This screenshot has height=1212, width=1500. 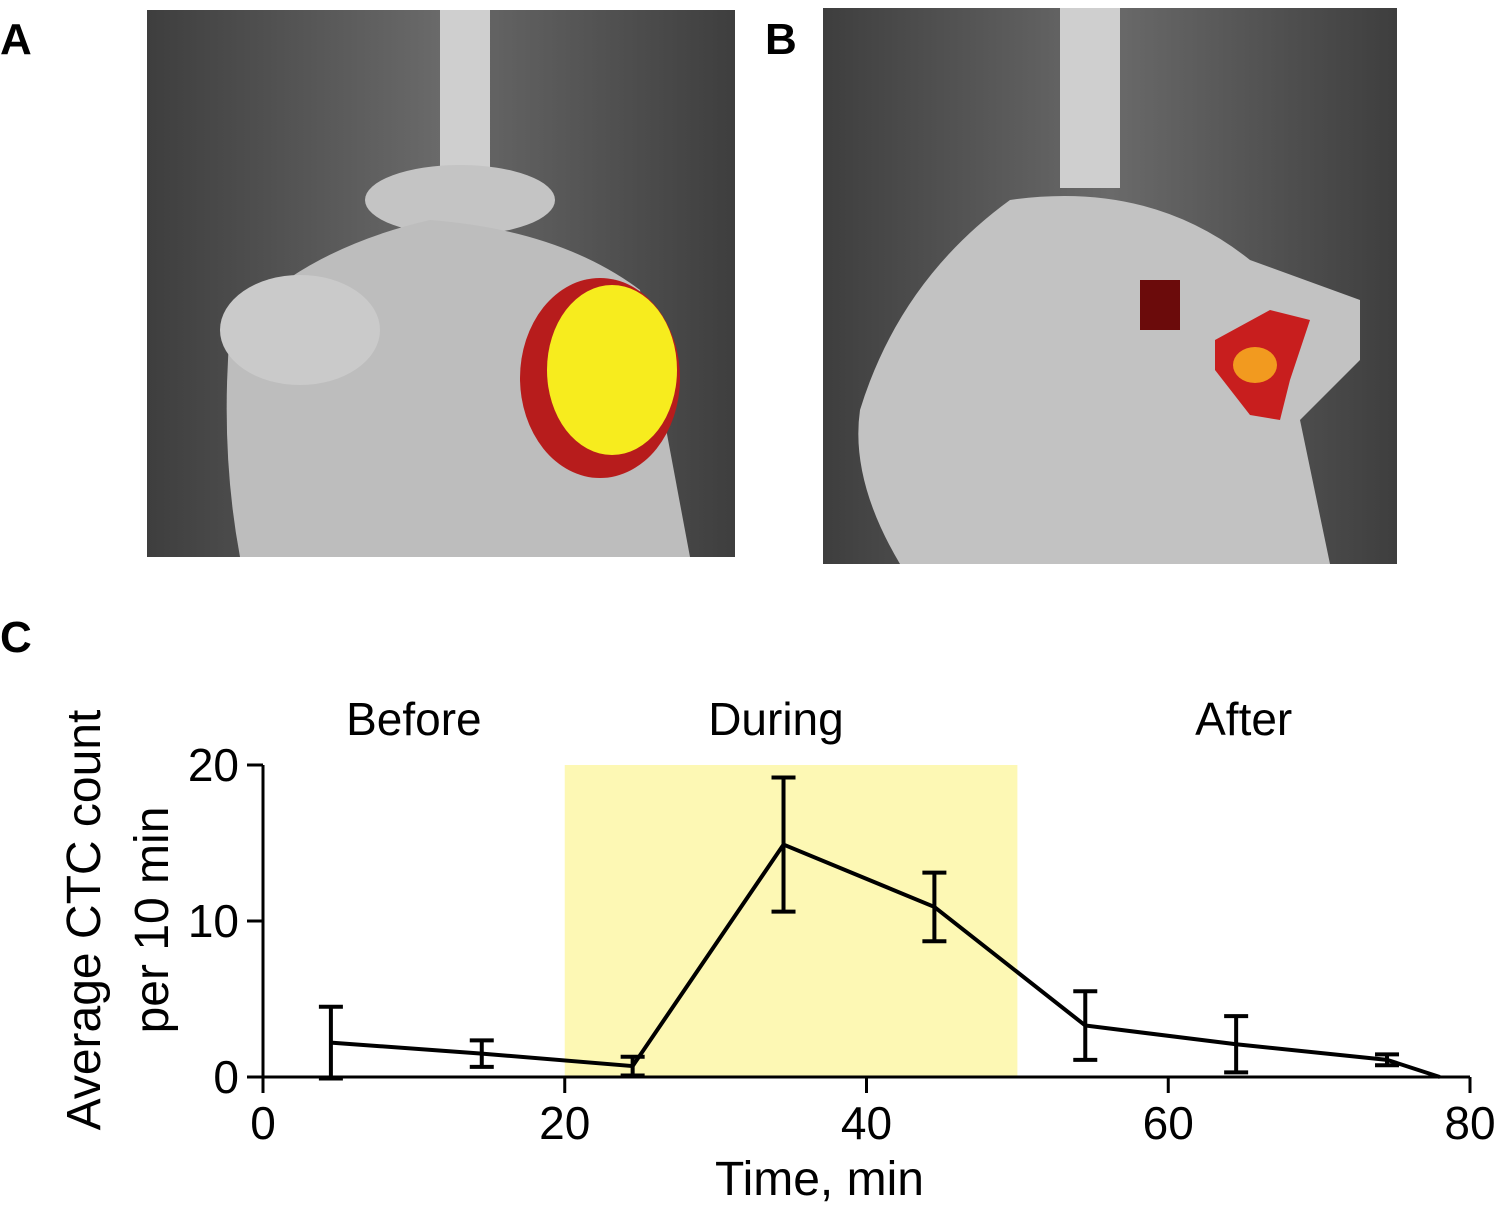 What do you see at coordinates (781, 39) in the screenshot?
I see `panel-label: B` at bounding box center [781, 39].